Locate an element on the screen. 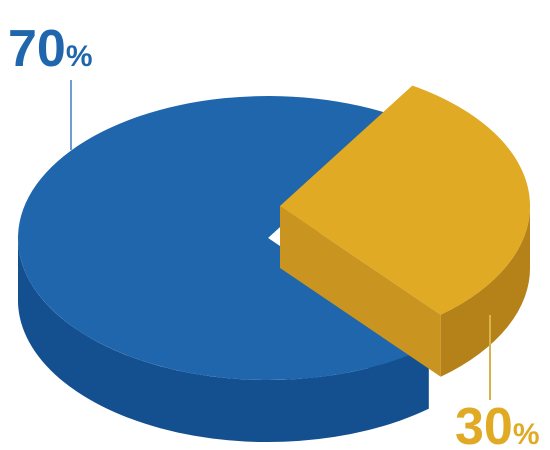 This screenshot has width=550, height=450. slice-30-side is located at coordinates (485, 290).